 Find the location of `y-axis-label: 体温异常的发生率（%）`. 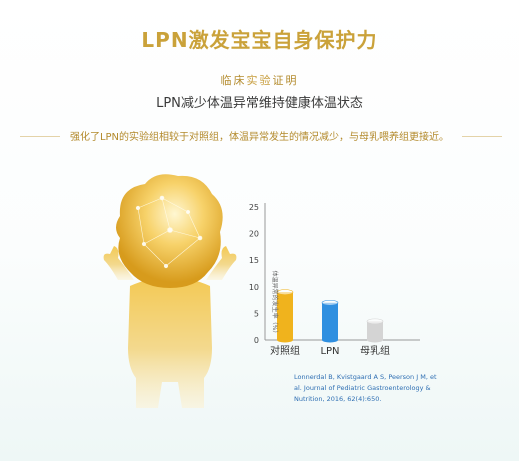

y-axis-label: 体温异常的发生率（%） is located at coordinates (275, 304).